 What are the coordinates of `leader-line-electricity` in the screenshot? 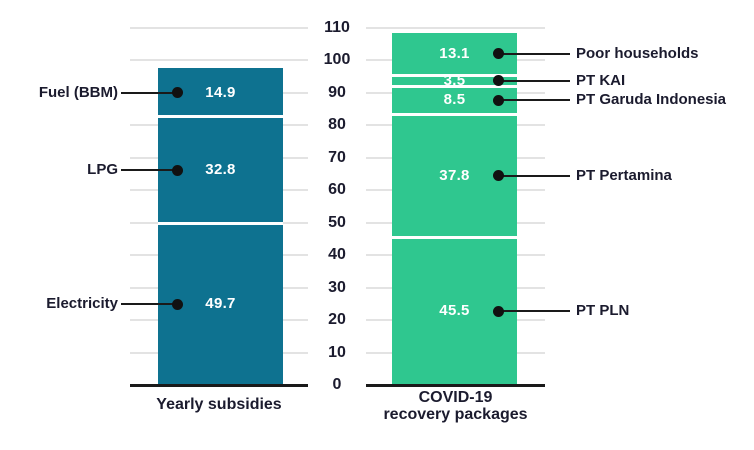 It's located at (149, 304).